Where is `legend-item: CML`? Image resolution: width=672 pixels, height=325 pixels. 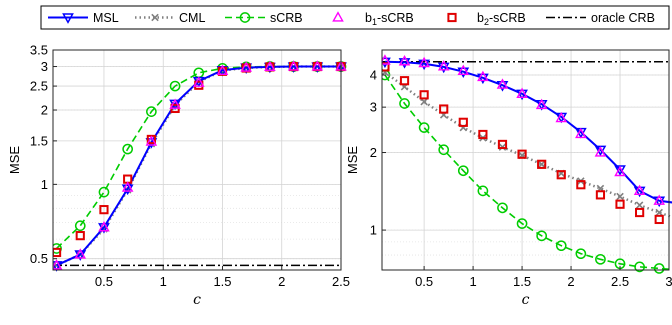 legend-item: CML is located at coordinates (170, 18).